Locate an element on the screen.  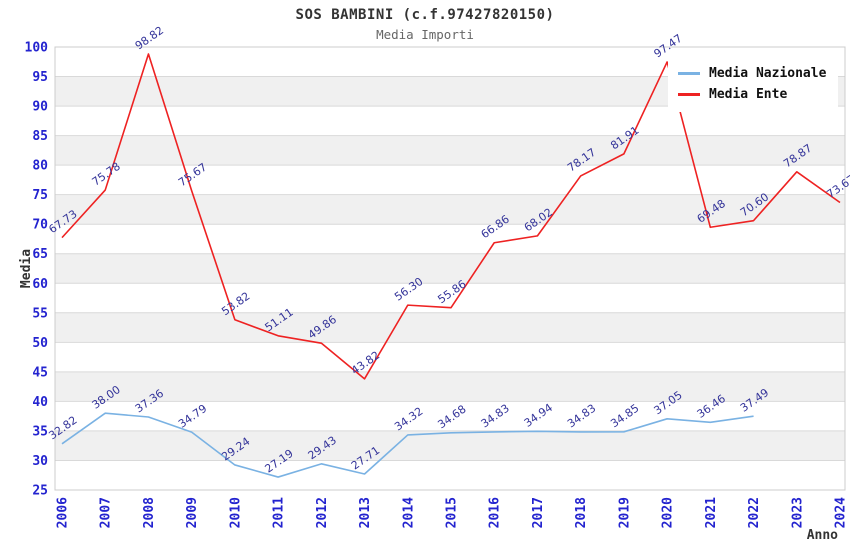
data-point-label: 34.68 is located at coordinates (451, 417).